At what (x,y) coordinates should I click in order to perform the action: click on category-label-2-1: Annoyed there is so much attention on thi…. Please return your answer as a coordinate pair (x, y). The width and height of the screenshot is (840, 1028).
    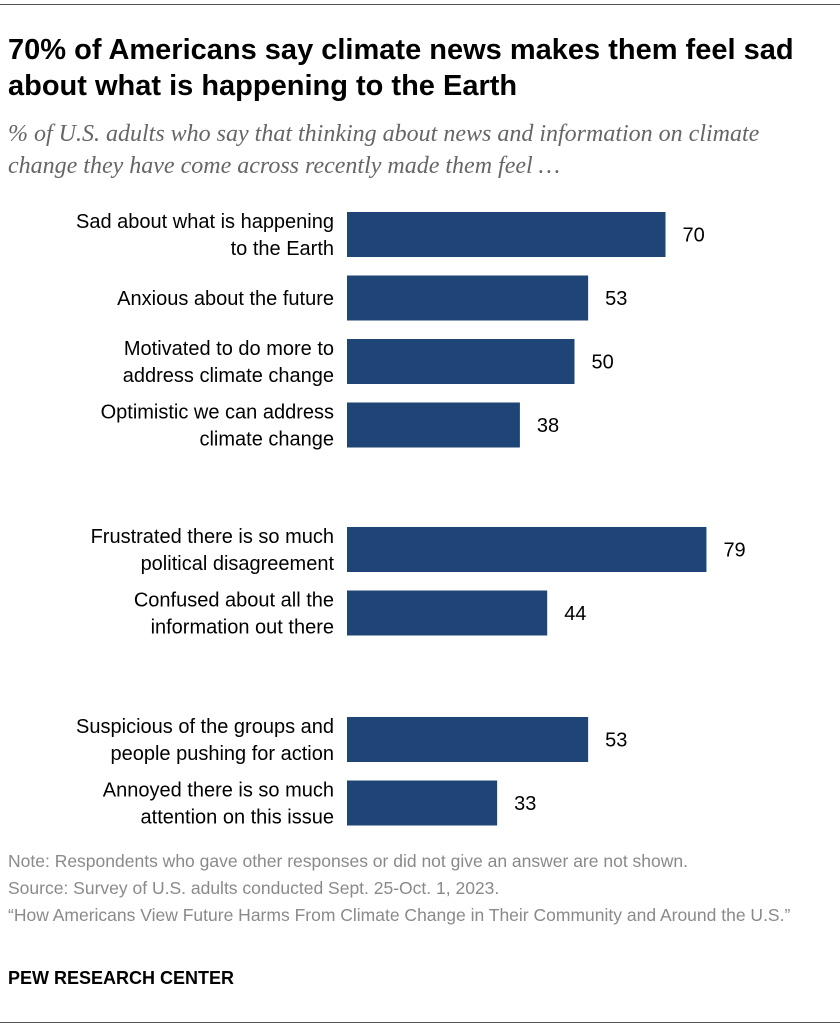
    Looking at the image, I should click on (218, 804).